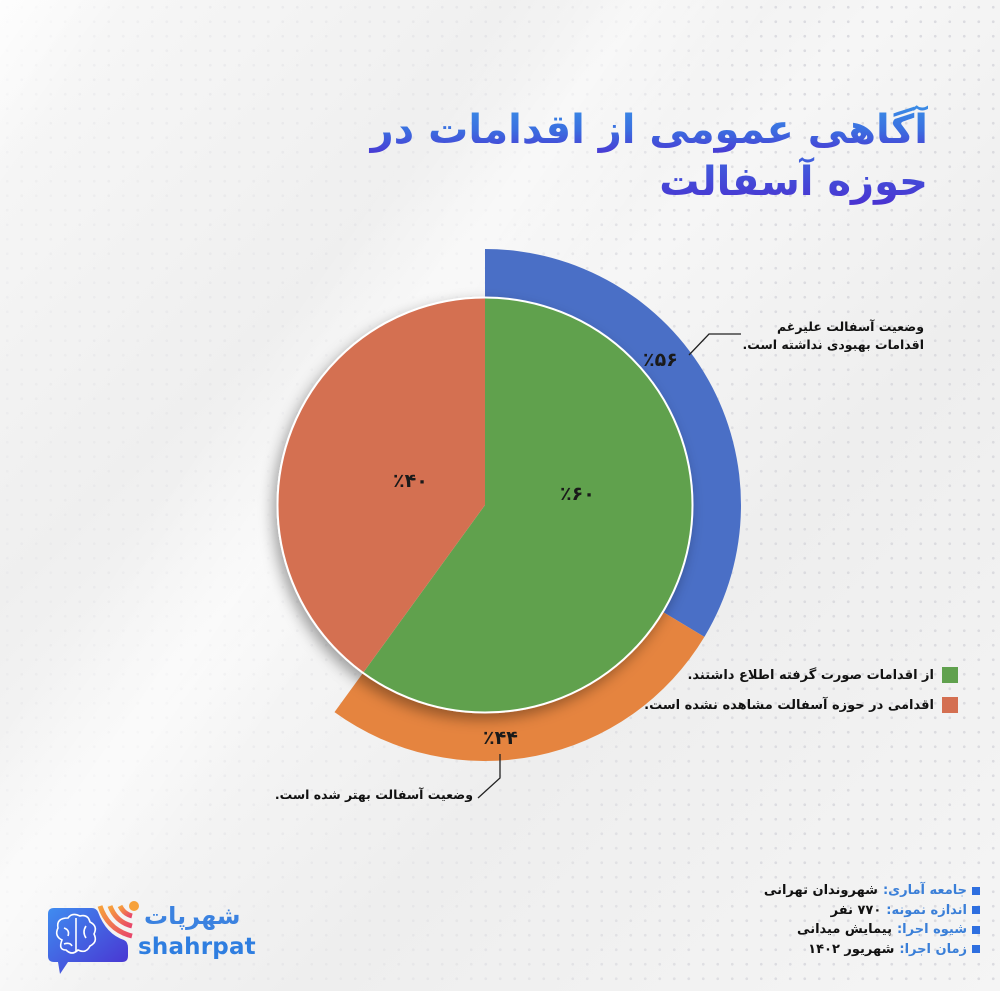 The height and width of the screenshot is (991, 1000). I want to click on meta-key: زمان اجرا:, so click(933, 949).